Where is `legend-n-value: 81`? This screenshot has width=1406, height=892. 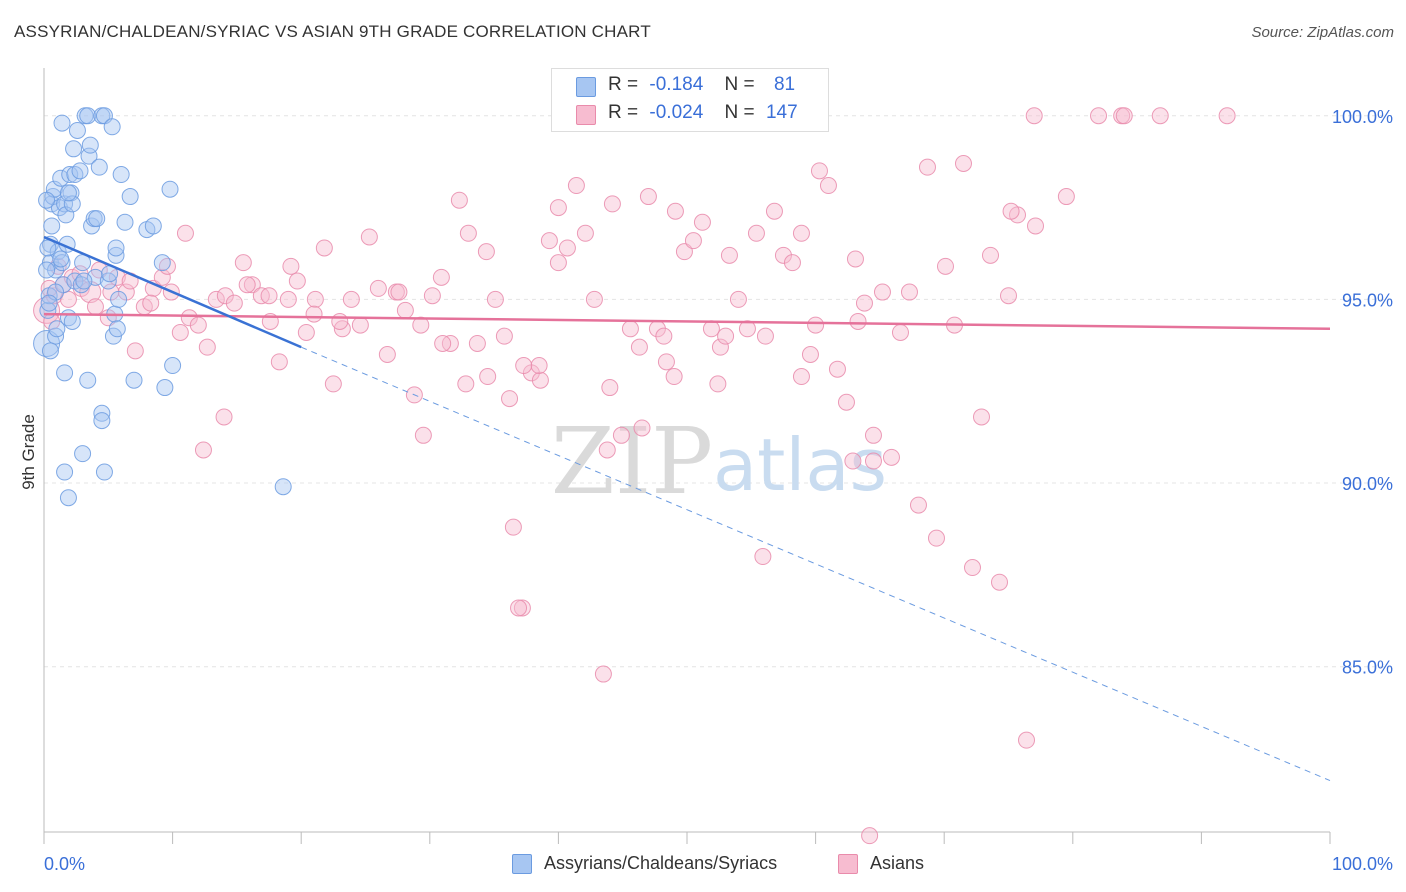
legend-n-value: 81 is located at coordinates (784, 84).